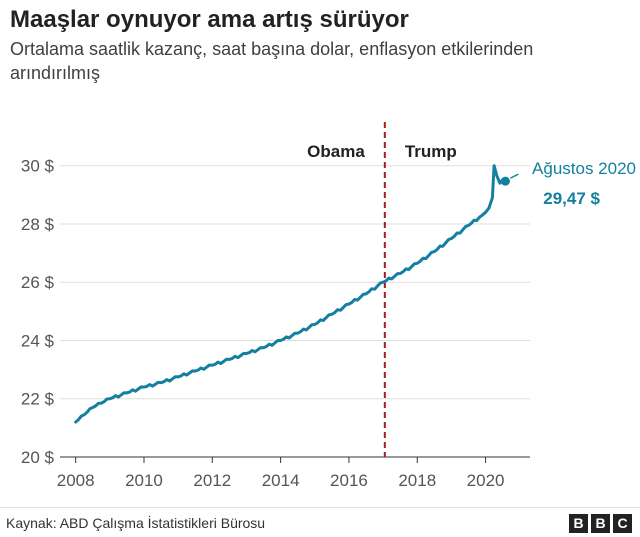 The height and width of the screenshot is (537, 640). I want to click on period-label-obama: Obama, so click(336, 151).